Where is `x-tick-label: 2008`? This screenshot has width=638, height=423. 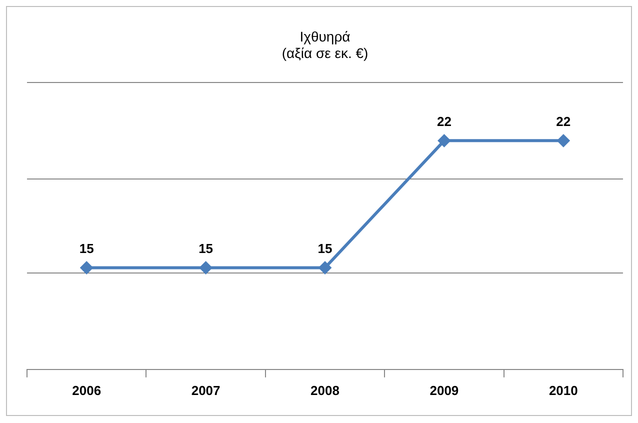 x-tick-label: 2008 is located at coordinates (325, 390).